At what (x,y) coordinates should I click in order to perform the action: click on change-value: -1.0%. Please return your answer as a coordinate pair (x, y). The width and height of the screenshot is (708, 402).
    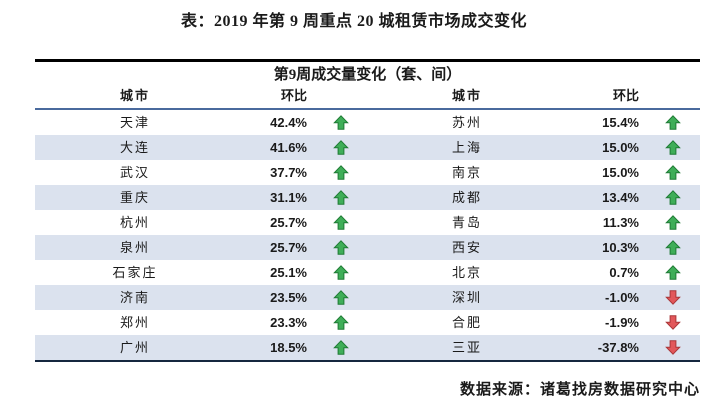
    Looking at the image, I should click on (622, 297).